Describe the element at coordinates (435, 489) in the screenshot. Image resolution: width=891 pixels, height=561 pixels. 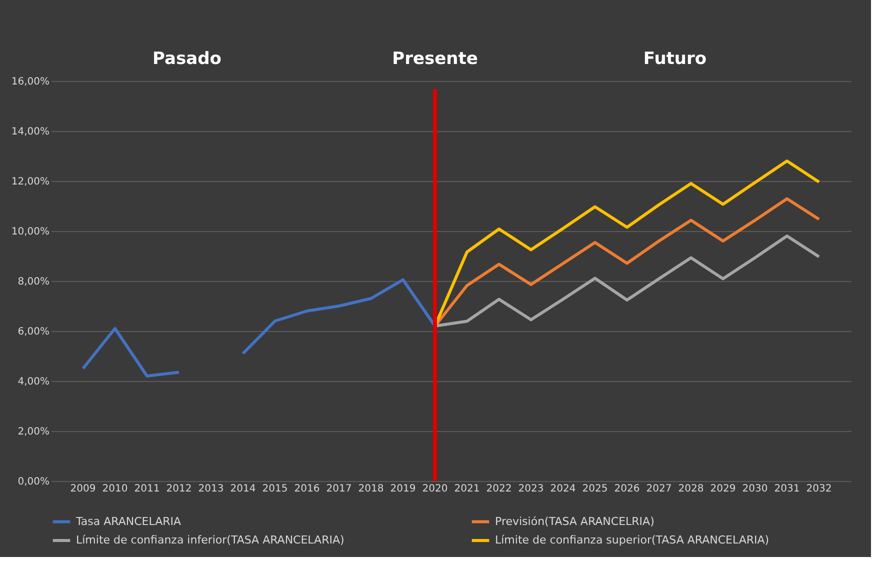
I see `x-tick-label: 2020` at that location.